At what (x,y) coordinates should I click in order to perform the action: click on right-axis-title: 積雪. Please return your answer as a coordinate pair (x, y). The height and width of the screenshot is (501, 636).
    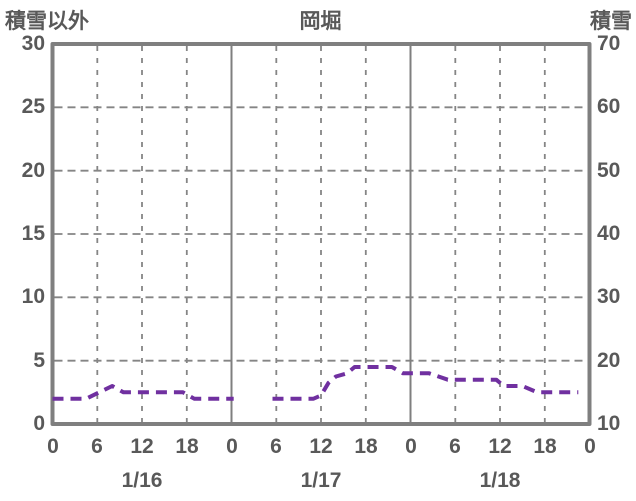
    Looking at the image, I should click on (611, 21).